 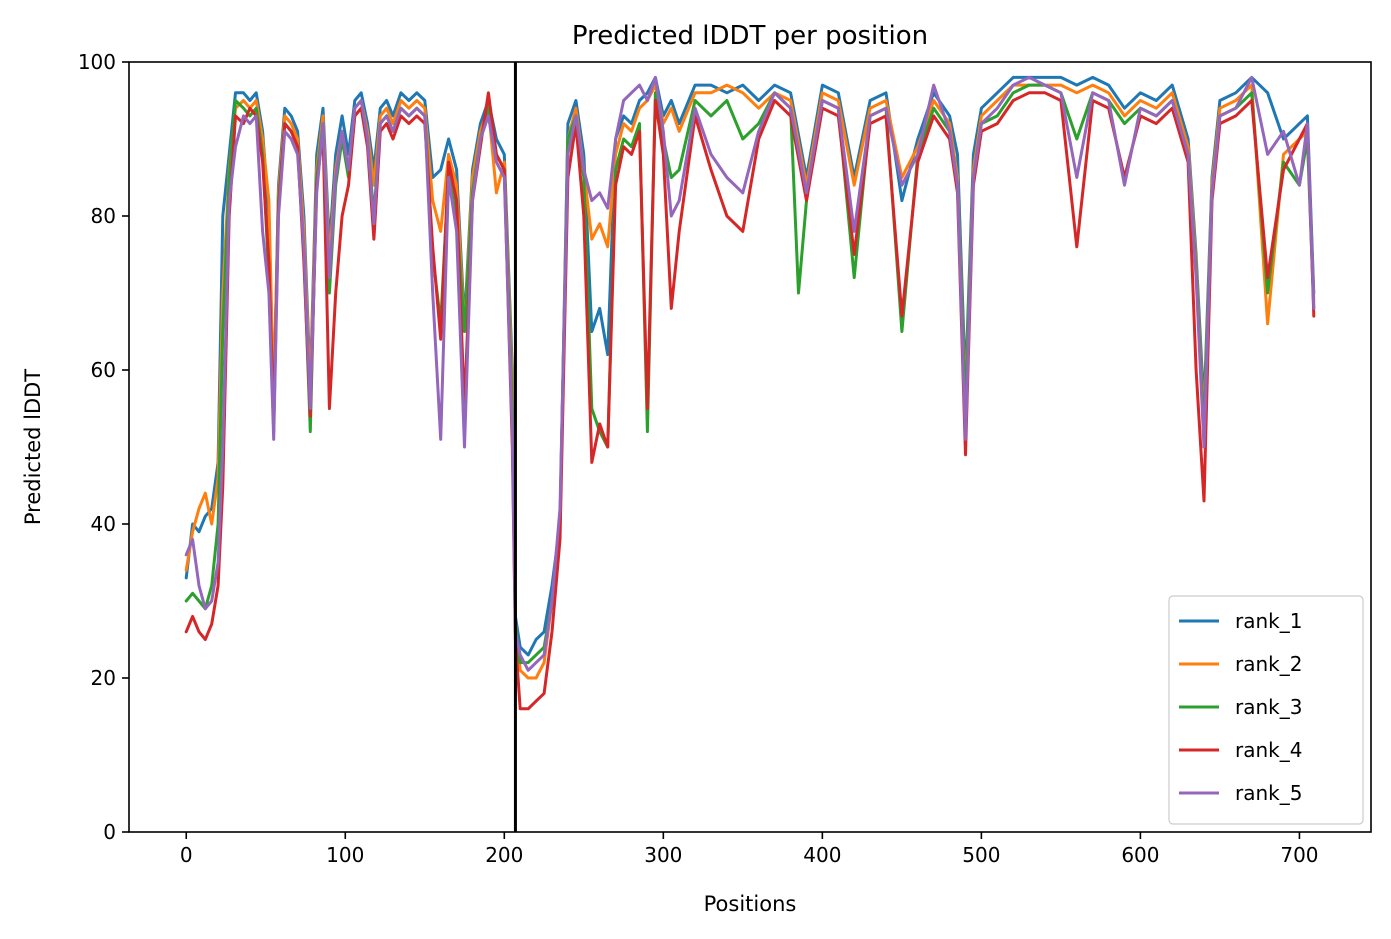 What do you see at coordinates (504, 855) in the screenshot?
I see `x-tick-label: 200` at bounding box center [504, 855].